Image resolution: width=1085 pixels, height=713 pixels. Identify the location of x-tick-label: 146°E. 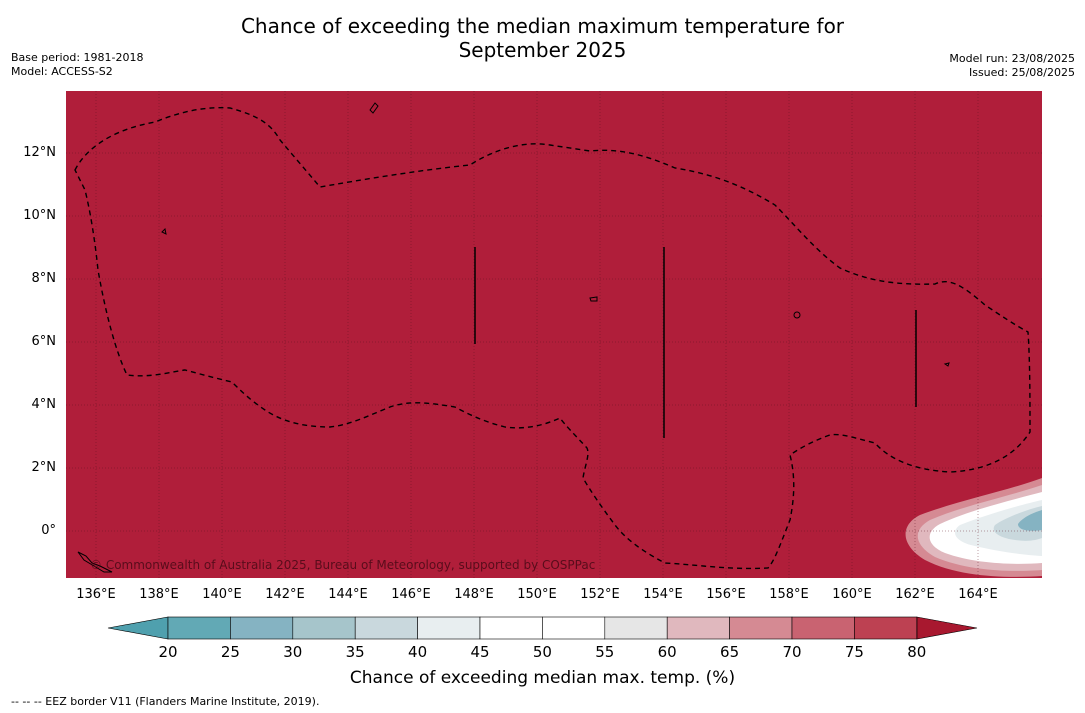
(411, 594).